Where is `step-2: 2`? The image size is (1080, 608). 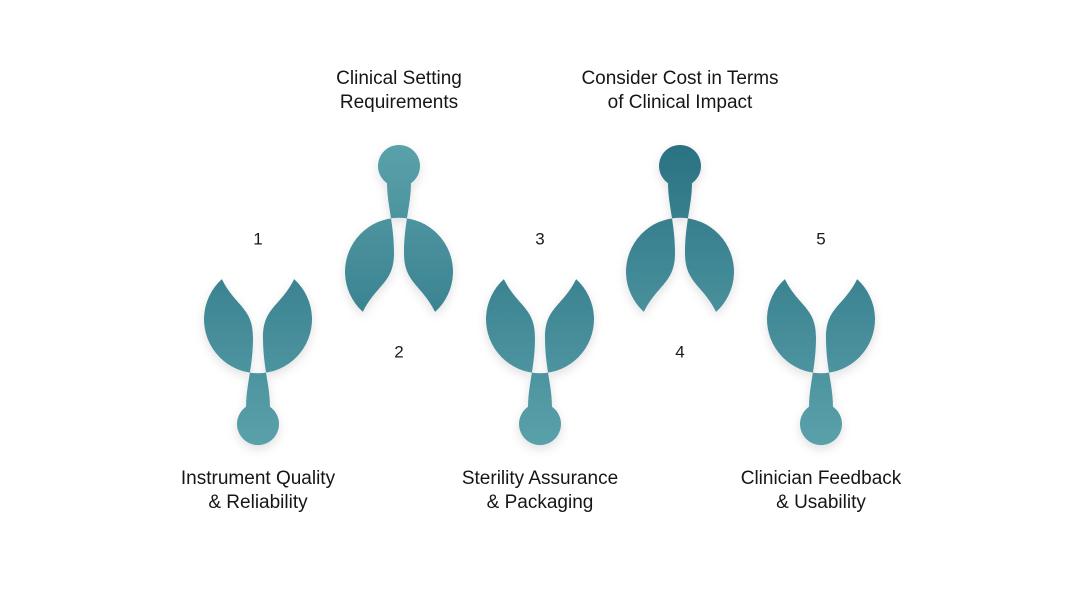
step-2: 2 is located at coordinates (399, 265).